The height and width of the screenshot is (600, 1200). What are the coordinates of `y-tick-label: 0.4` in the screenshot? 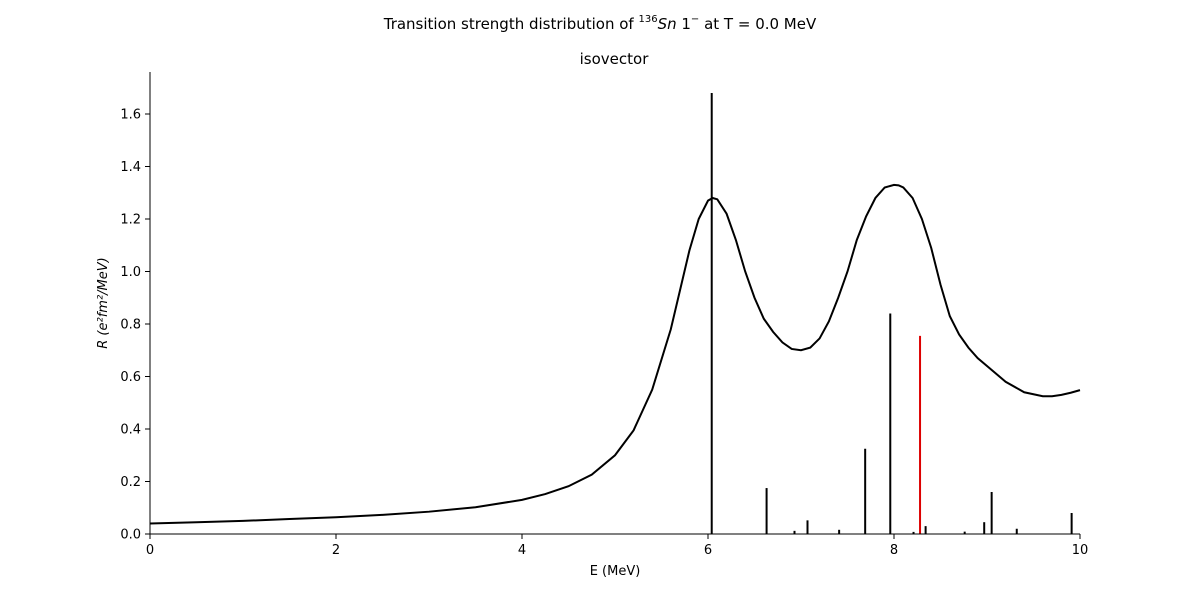 It's located at (130, 430).